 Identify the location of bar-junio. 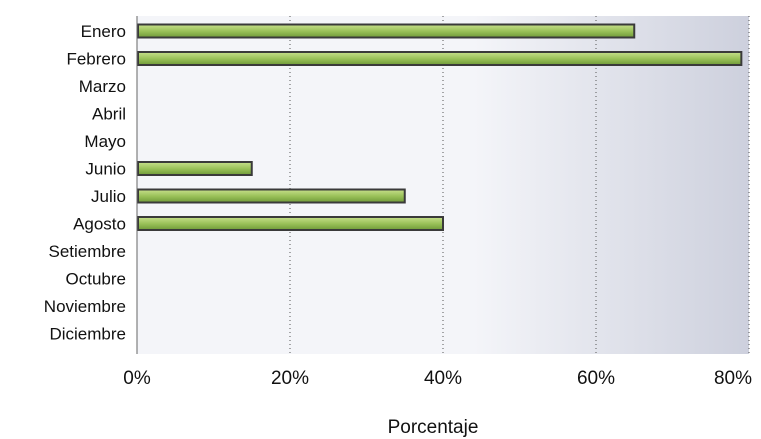
(195, 168).